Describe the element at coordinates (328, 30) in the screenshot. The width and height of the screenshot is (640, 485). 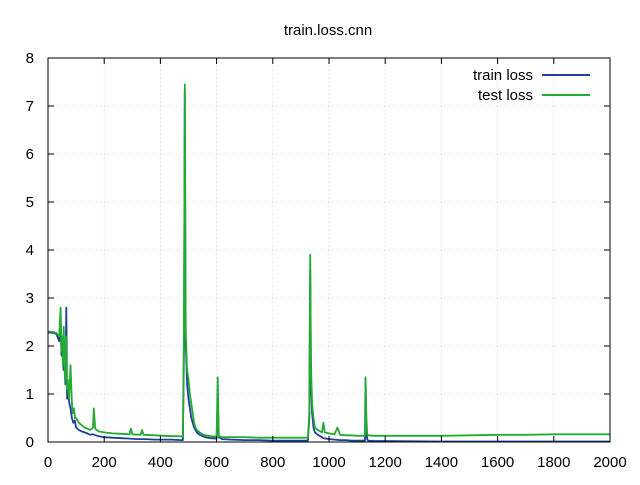
I see `chart-title: train.loss.cnn` at that location.